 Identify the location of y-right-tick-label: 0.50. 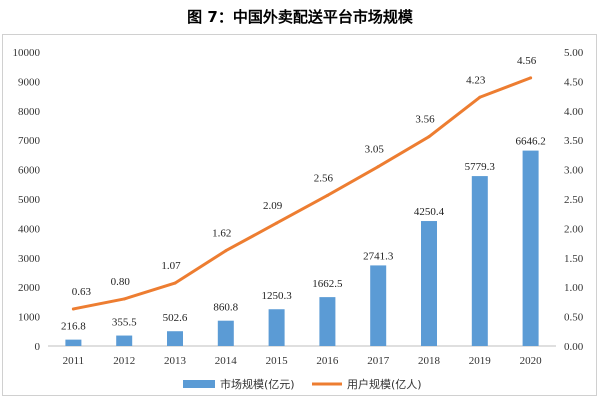
(574, 318).